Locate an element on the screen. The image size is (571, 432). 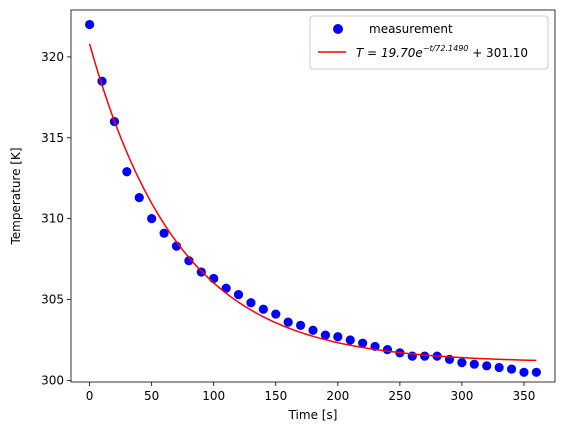
legend-box is located at coordinates (429, 42).